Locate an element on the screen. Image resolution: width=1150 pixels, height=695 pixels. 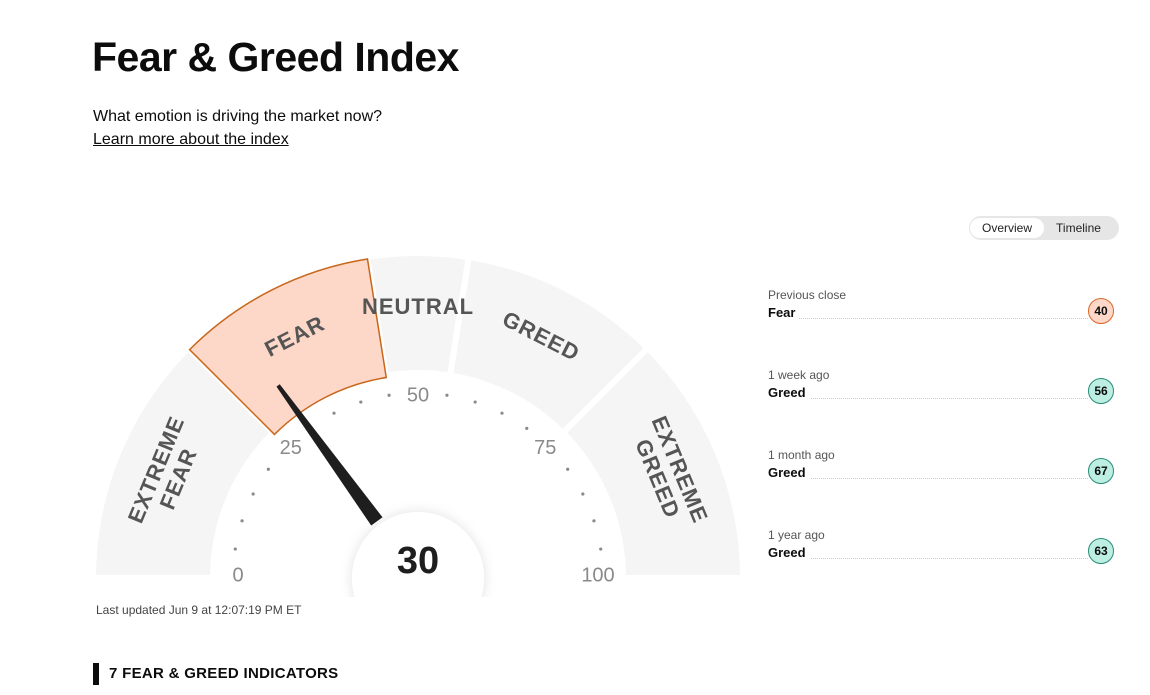
history-rating: Fear is located at coordinates (784, 312).